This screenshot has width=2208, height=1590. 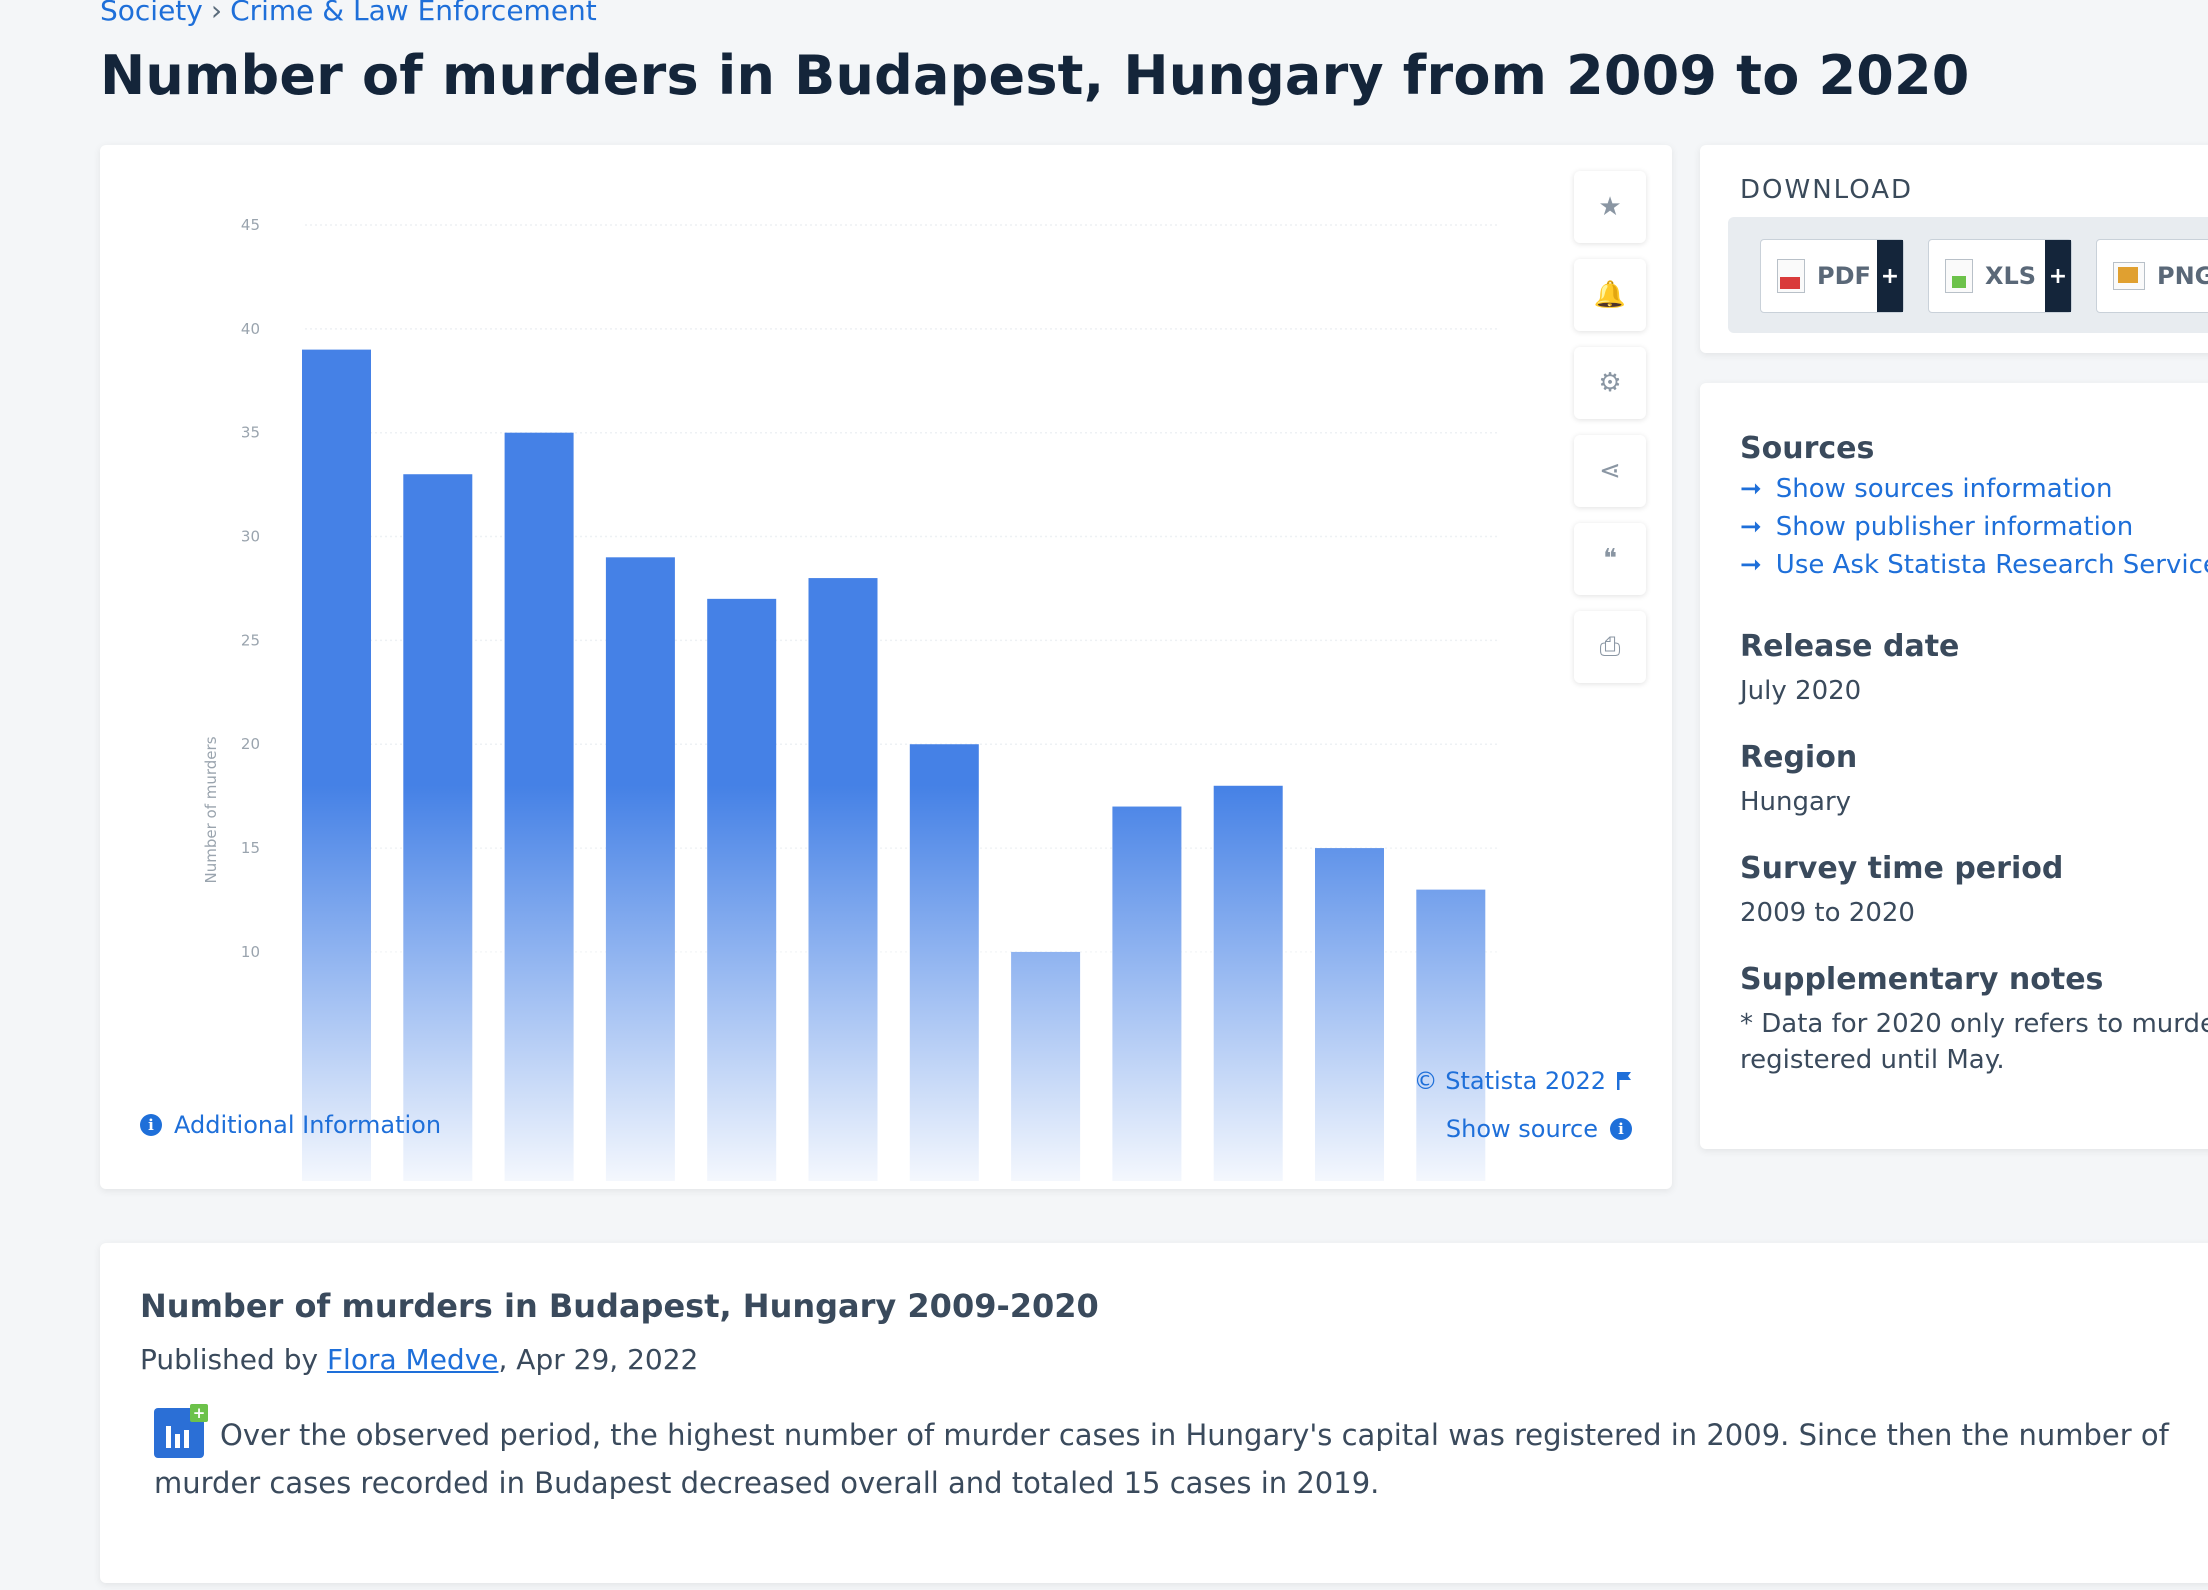 I want to click on y-tick-label: 10, so click(x=250, y=952).